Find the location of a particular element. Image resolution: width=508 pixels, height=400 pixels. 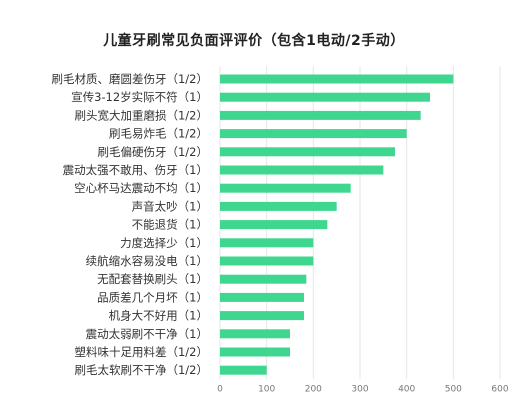

category-label: 塑料味十足用料差（1/2） is located at coordinates (141, 352).